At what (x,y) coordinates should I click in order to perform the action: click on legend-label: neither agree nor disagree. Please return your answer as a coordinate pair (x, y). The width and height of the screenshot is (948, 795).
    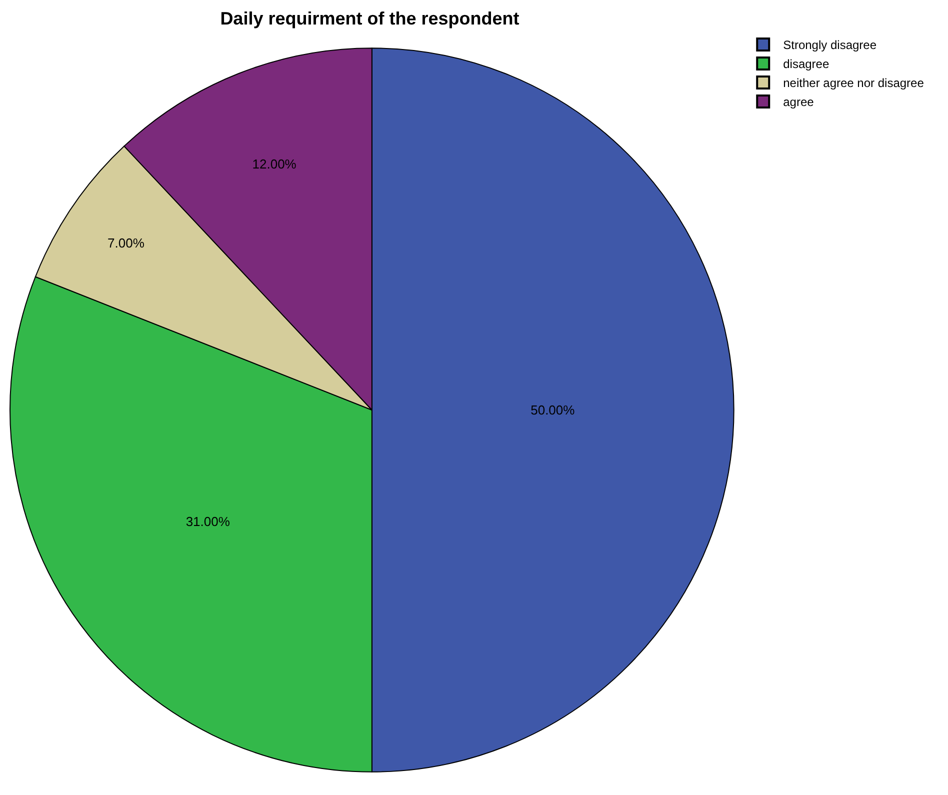
    Looking at the image, I should click on (853, 83).